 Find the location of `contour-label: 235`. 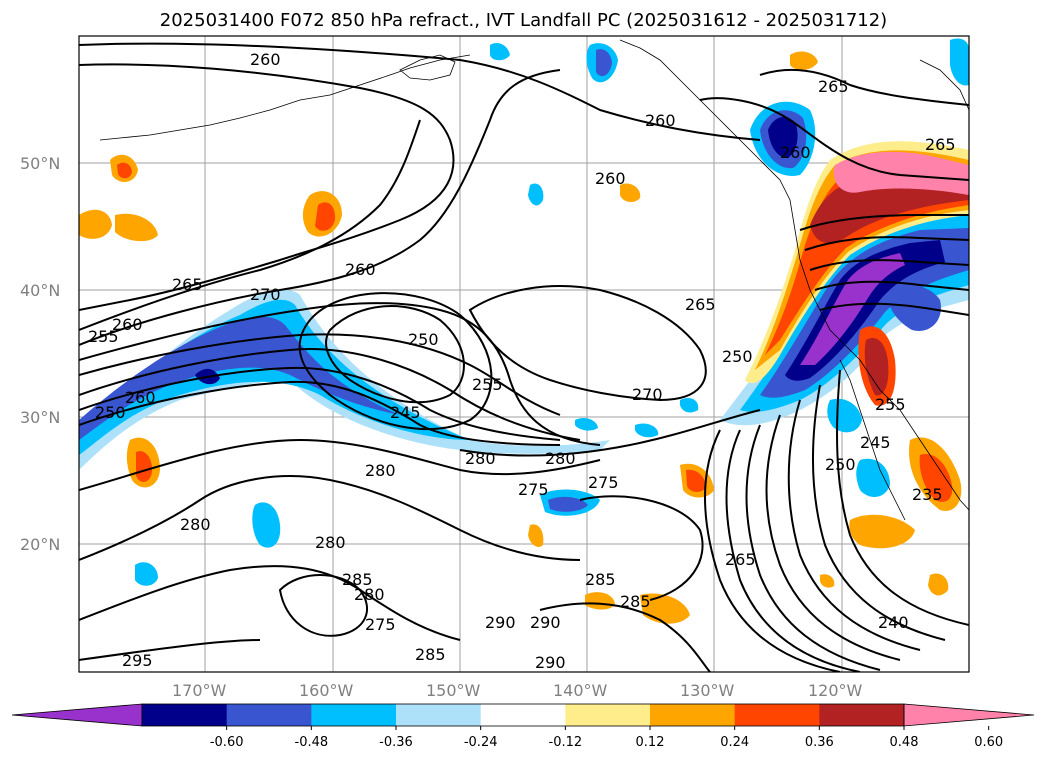

contour-label: 235 is located at coordinates (927, 494).